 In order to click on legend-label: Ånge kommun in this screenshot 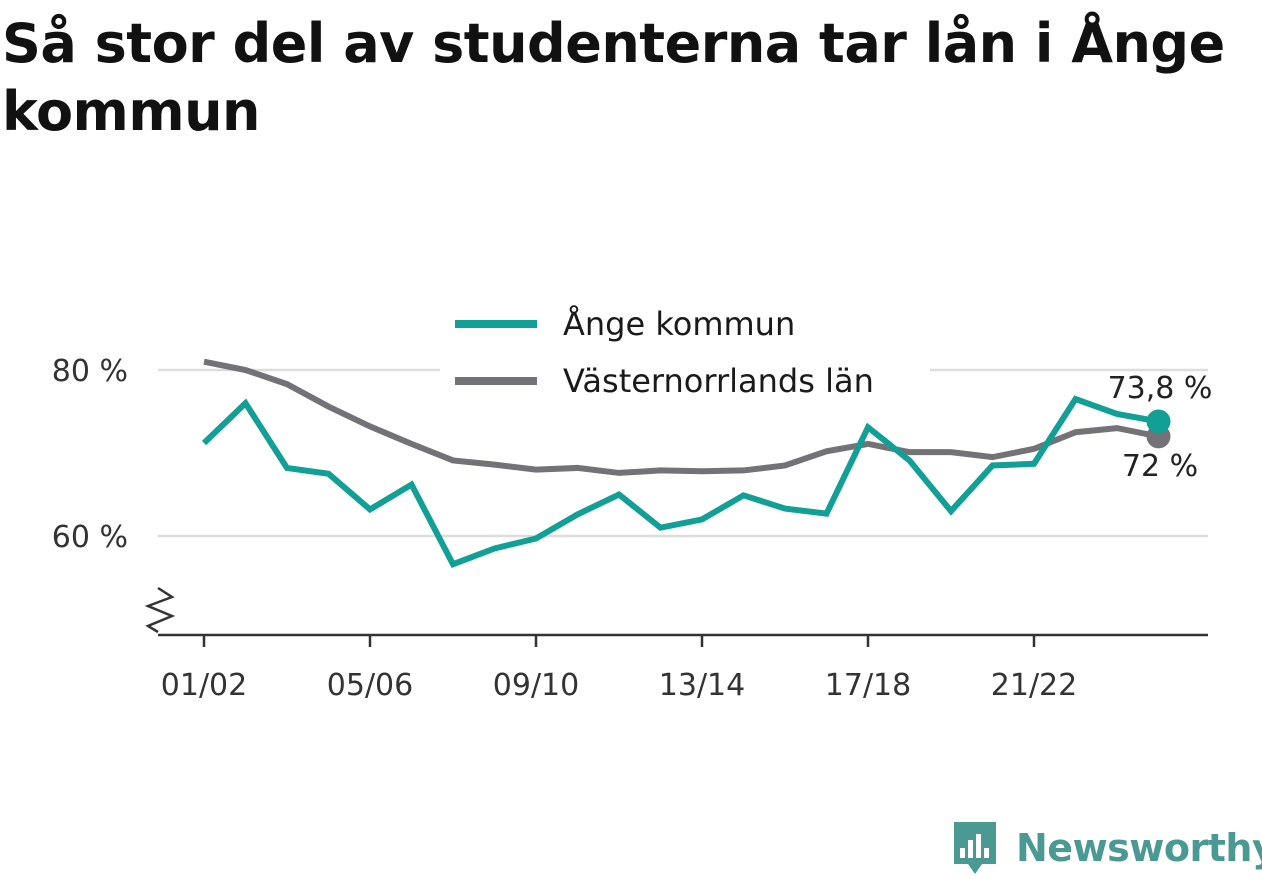, I will do `click(679, 324)`.